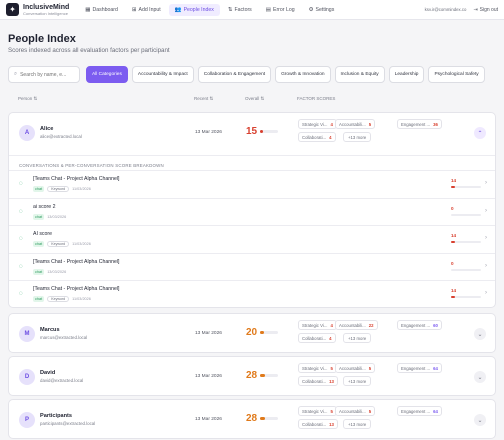 The image size is (504, 440). I want to click on overall-score: 28, so click(262, 375).